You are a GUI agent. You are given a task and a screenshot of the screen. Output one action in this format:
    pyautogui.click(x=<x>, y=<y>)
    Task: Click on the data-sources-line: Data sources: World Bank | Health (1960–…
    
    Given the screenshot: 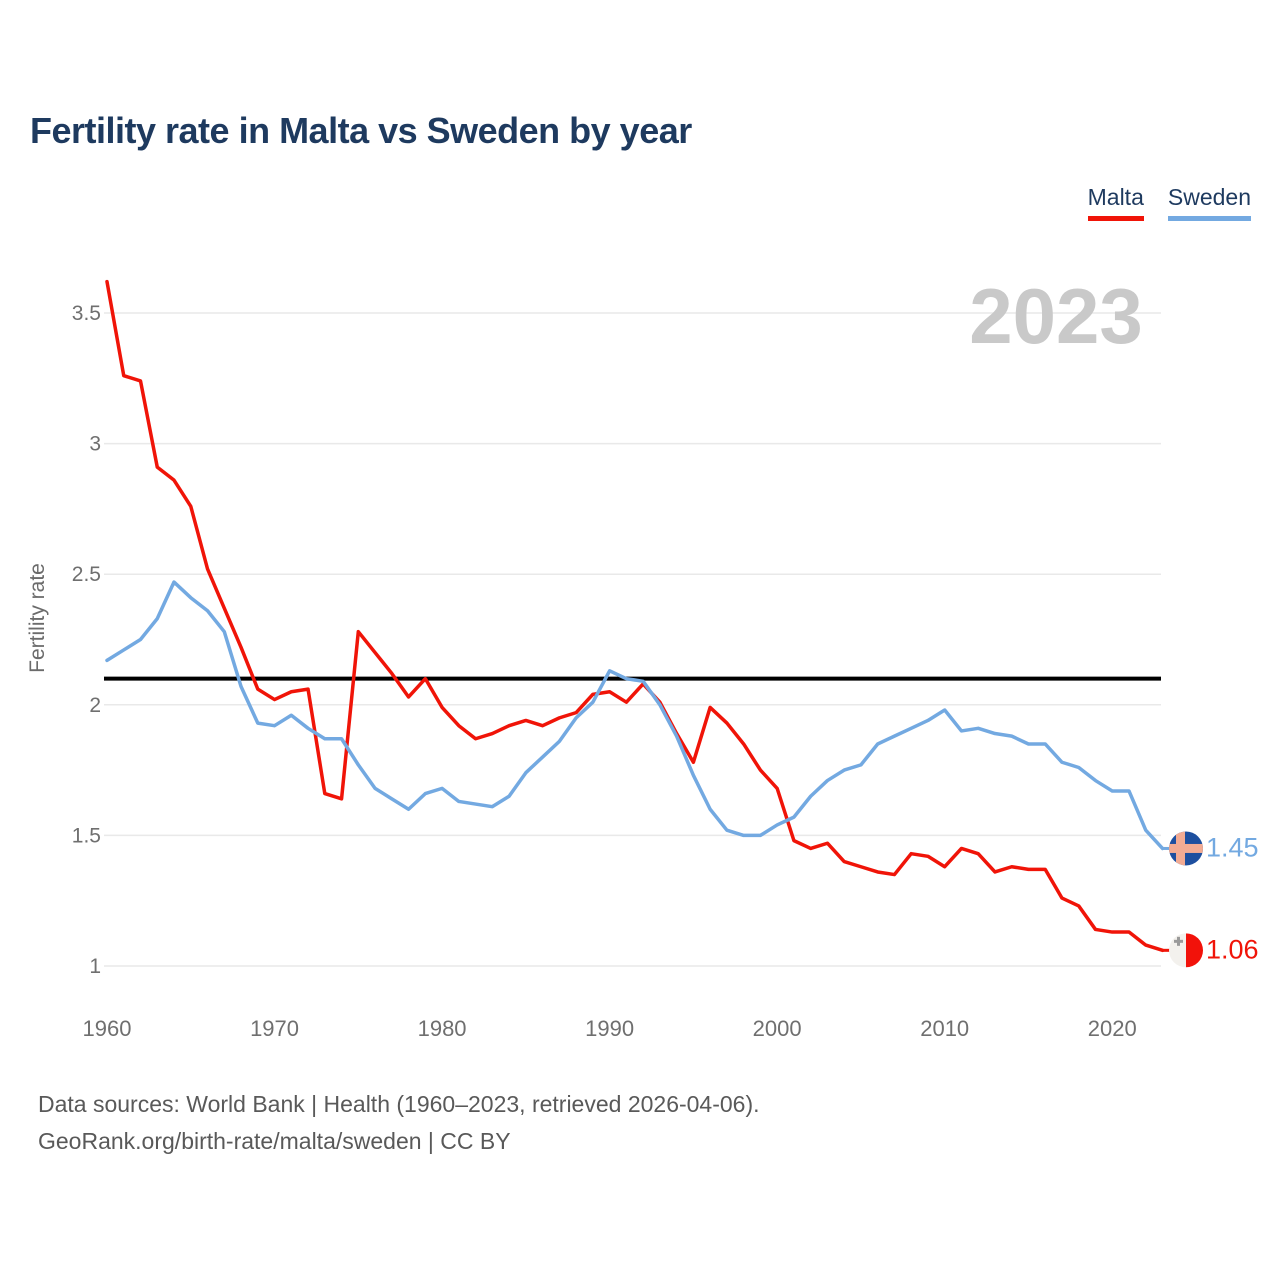 What is the action you would take?
    pyautogui.click(x=399, y=1104)
    